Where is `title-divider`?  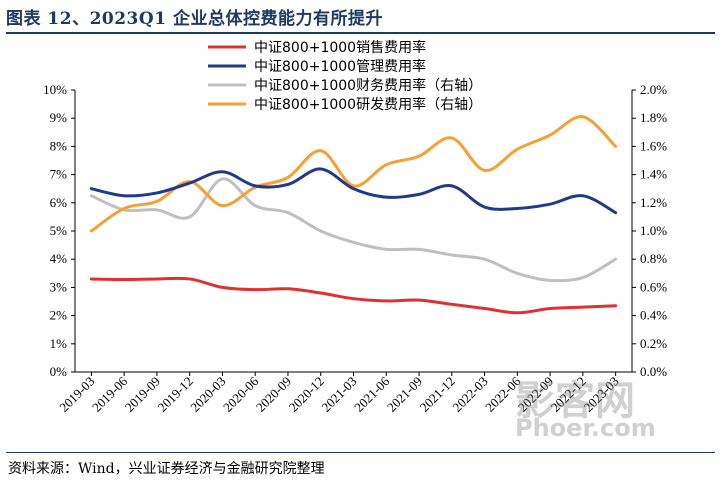
title-divider is located at coordinates (360, 33).